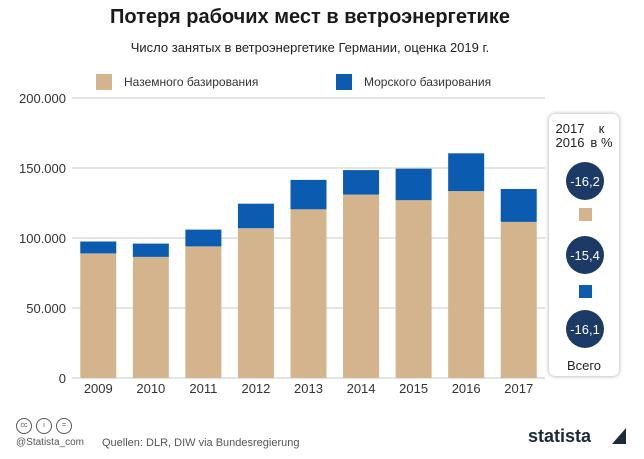  Describe the element at coordinates (428, 82) in the screenshot. I see `legend-label-offshore: Морского базирования` at that location.